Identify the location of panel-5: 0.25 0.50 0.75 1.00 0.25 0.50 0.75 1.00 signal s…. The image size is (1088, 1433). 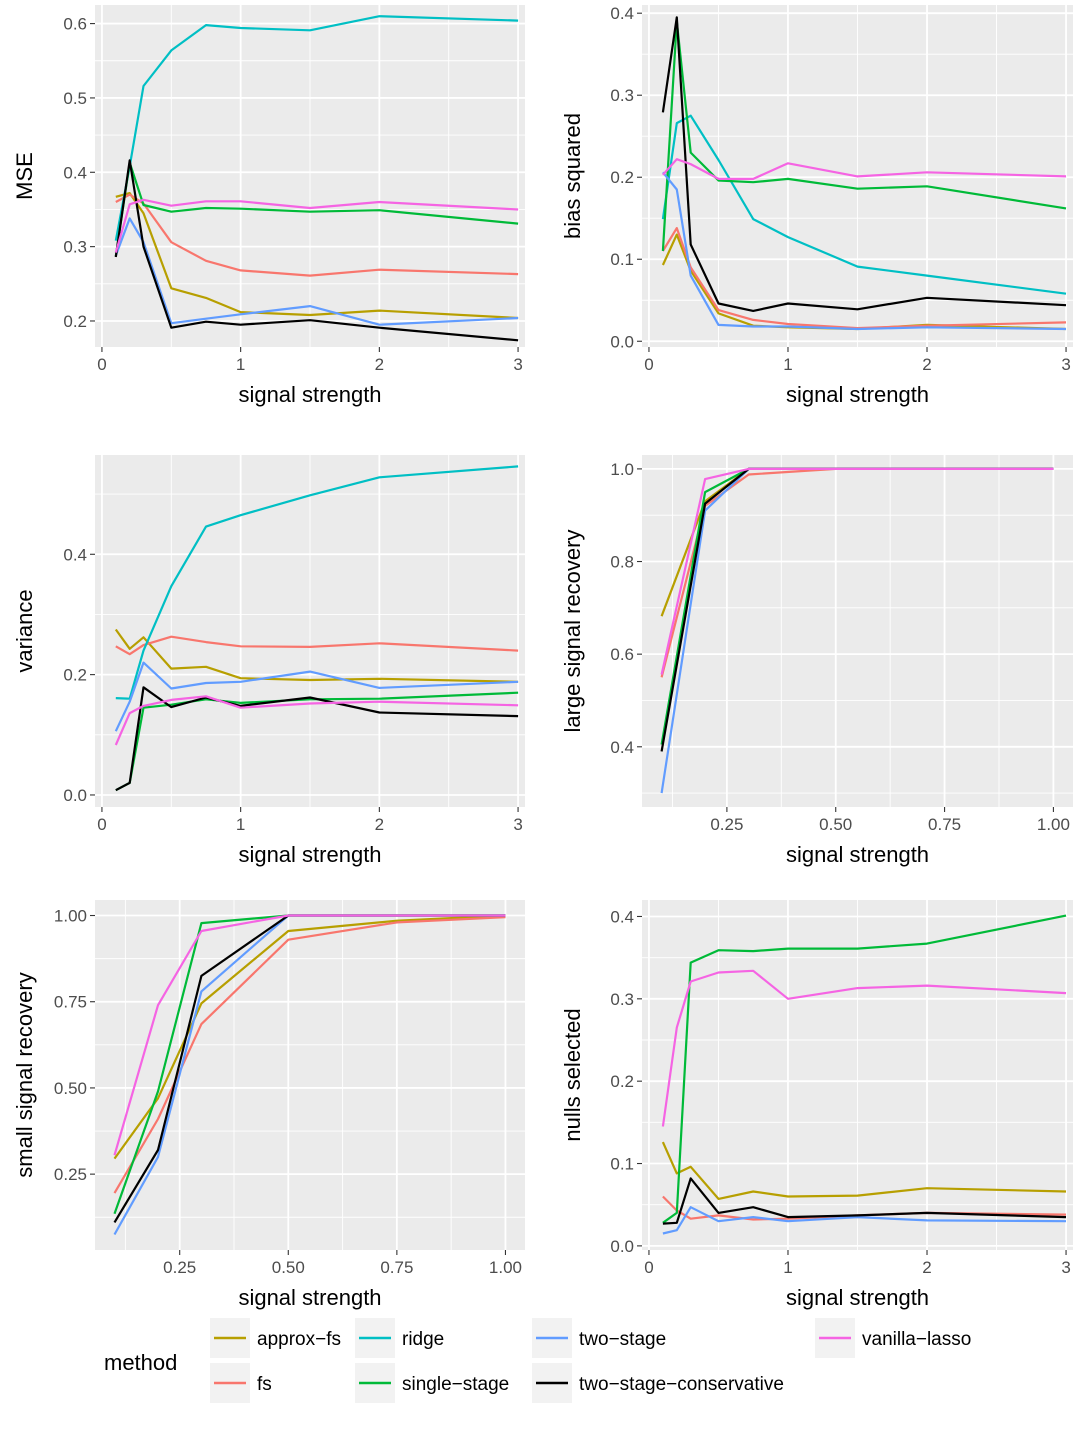
(268, 1105).